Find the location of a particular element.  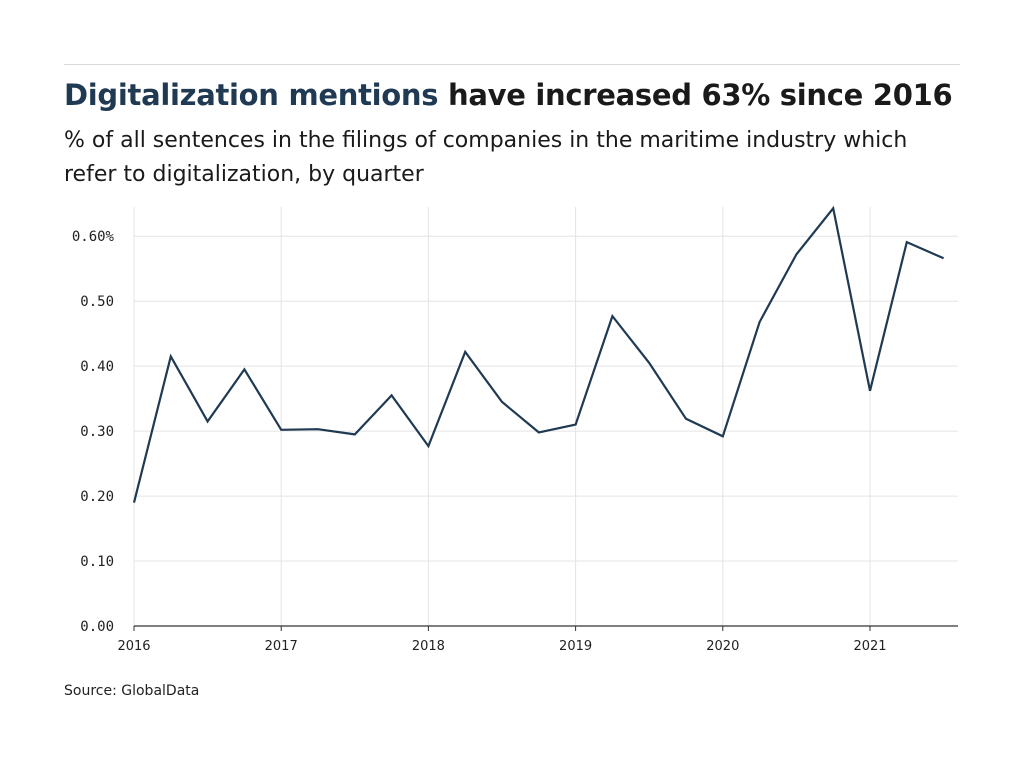

source-note: Source: GlobalData is located at coordinates (132, 691).